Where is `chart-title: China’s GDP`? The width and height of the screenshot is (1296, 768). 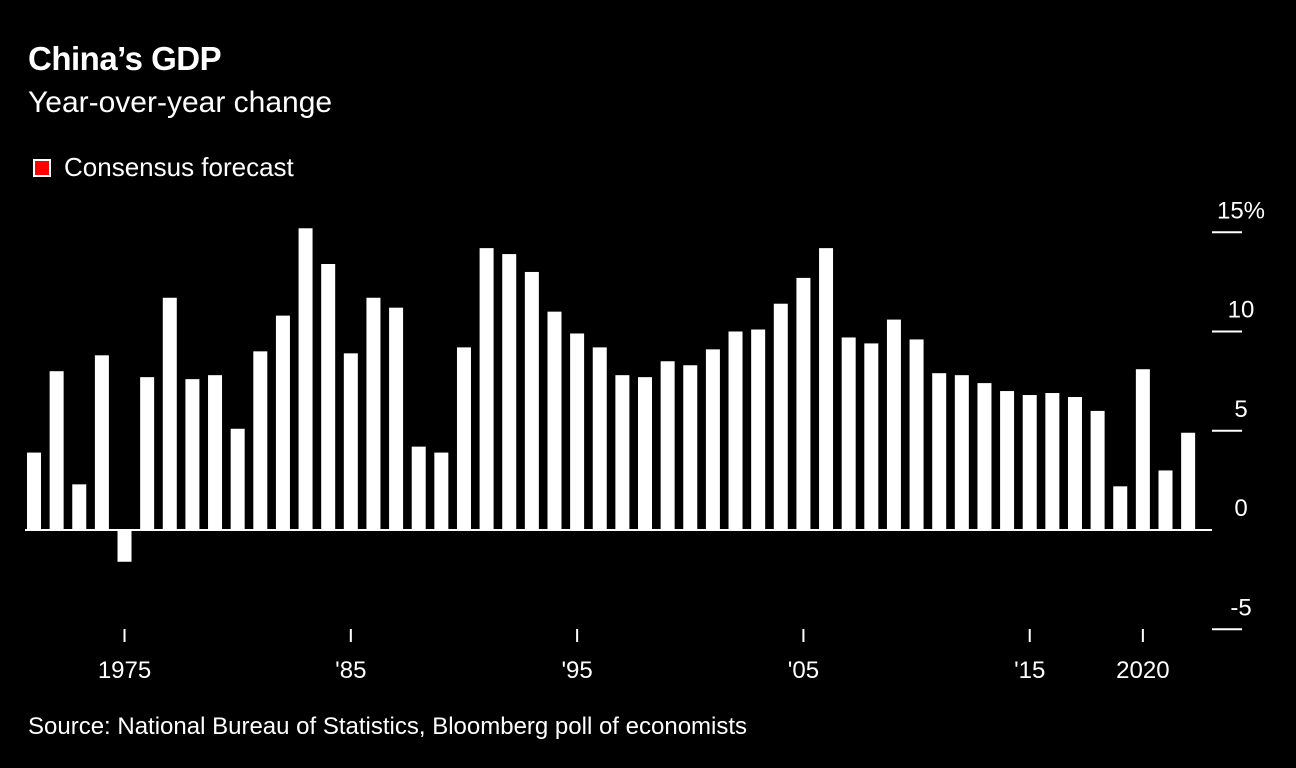 chart-title: China’s GDP is located at coordinates (125, 58).